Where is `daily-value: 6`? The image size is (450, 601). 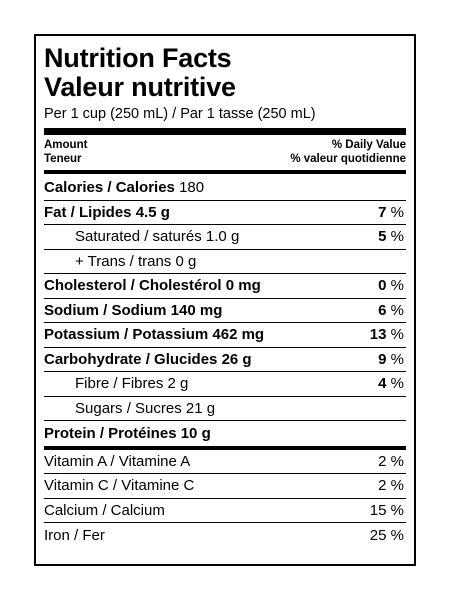 daily-value: 6 is located at coordinates (382, 310).